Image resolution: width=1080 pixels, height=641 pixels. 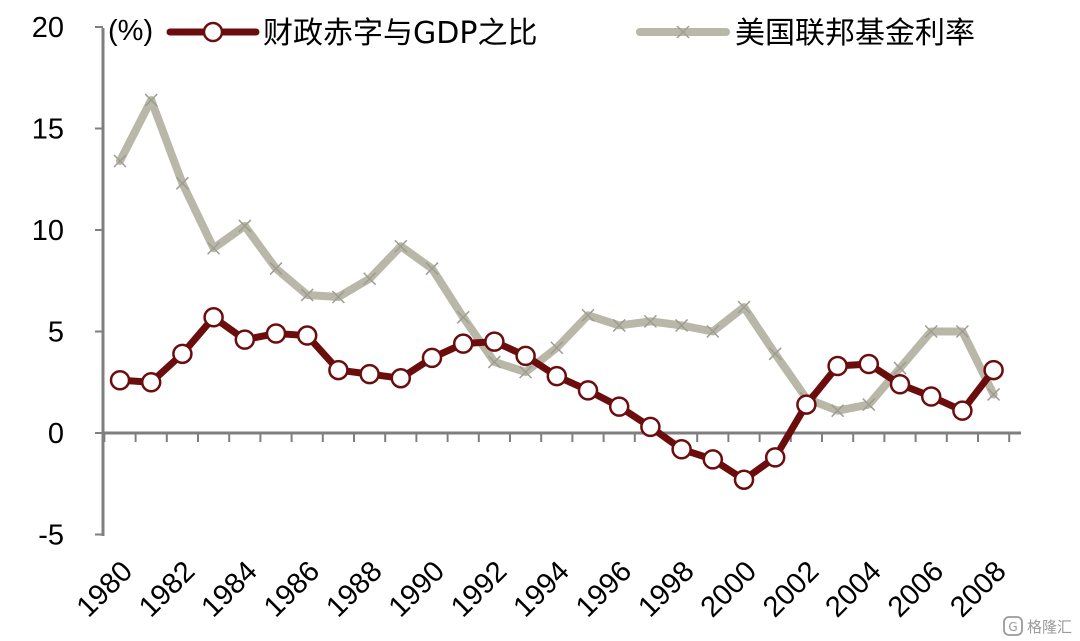 I want to click on x-tick-label: 2002, so click(x=791, y=589).